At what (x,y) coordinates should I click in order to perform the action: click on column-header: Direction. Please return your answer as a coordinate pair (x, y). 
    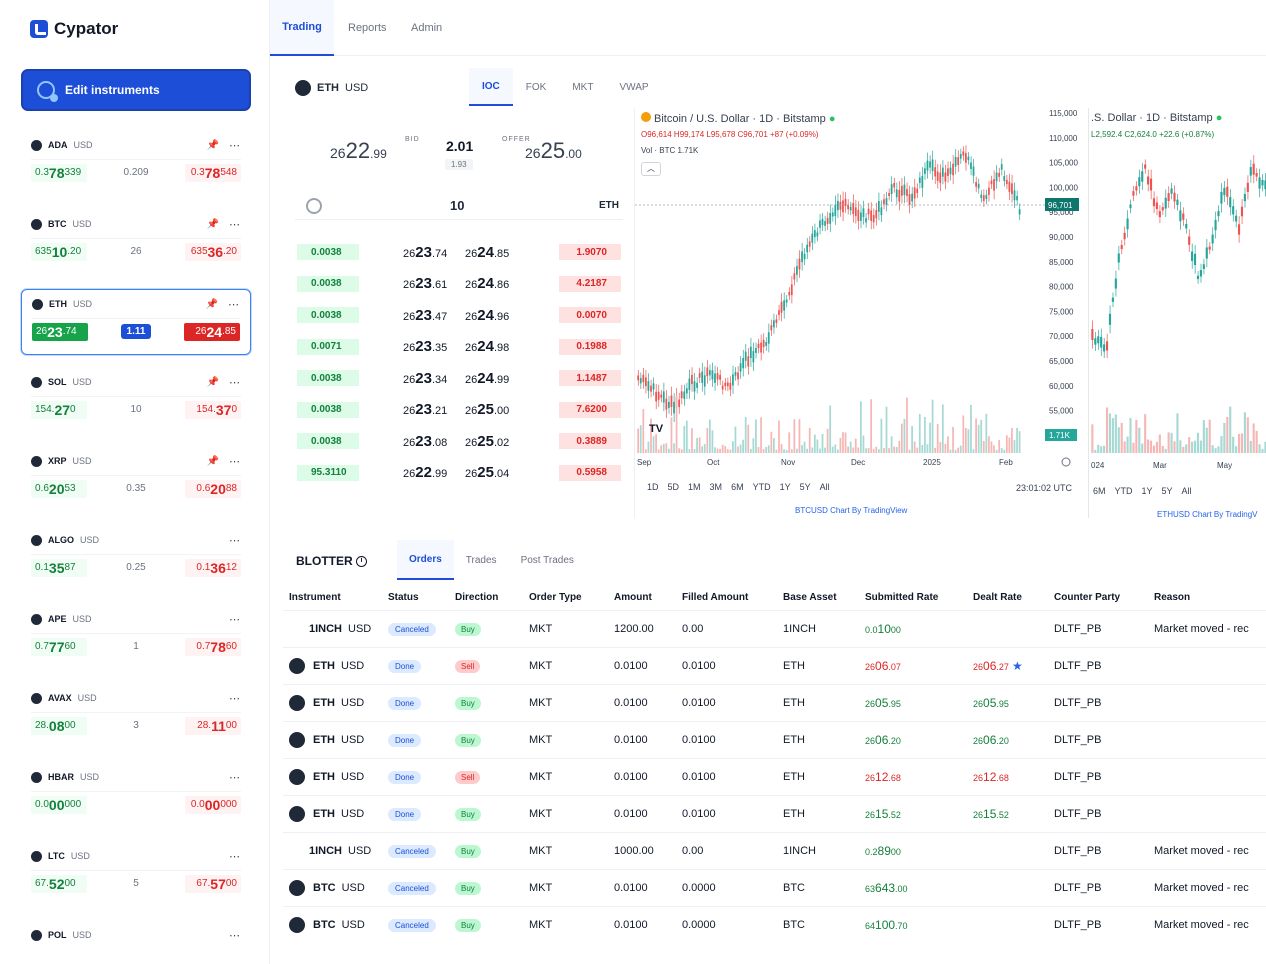
    Looking at the image, I should click on (477, 598).